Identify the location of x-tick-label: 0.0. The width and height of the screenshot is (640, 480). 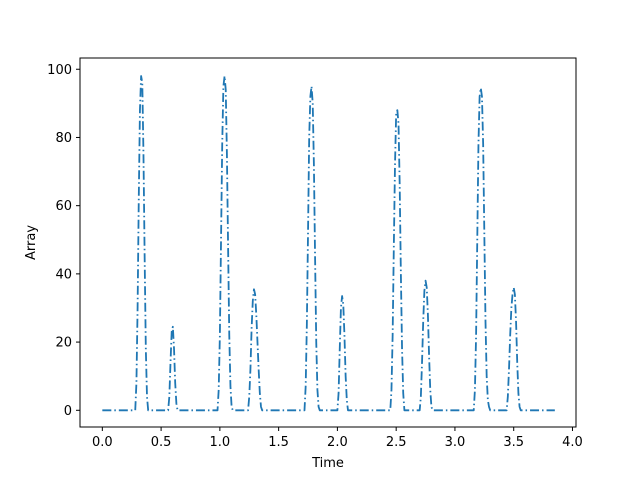
(102, 442).